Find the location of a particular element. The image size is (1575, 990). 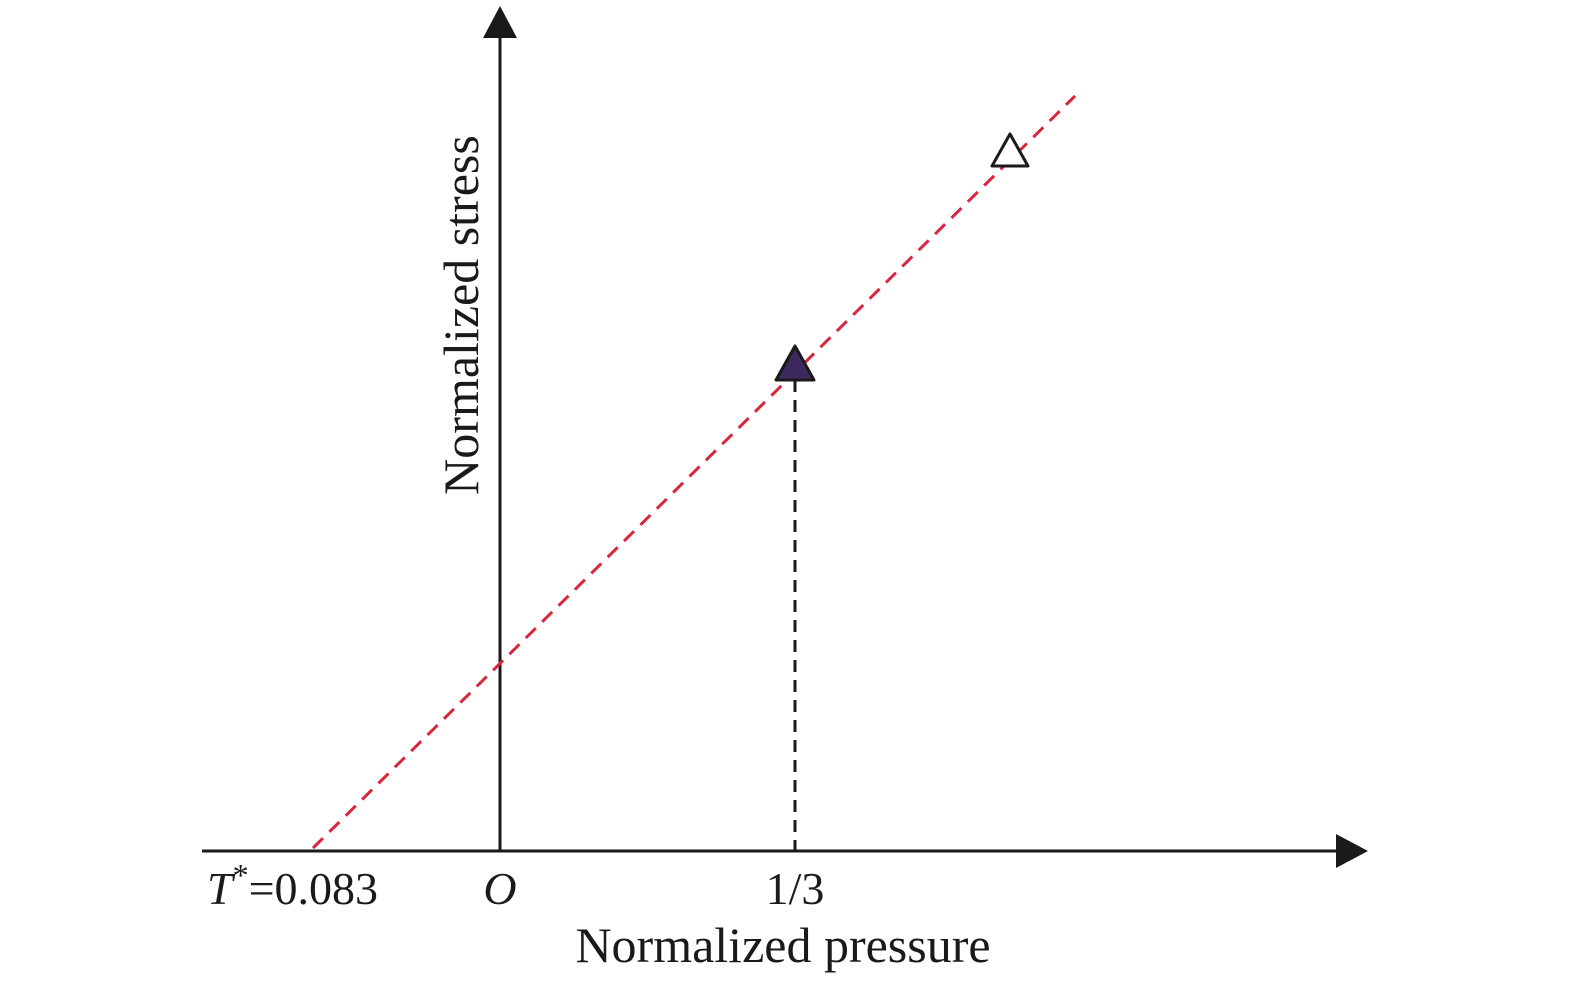

open-triangle-marker is located at coordinates (1010, 150).